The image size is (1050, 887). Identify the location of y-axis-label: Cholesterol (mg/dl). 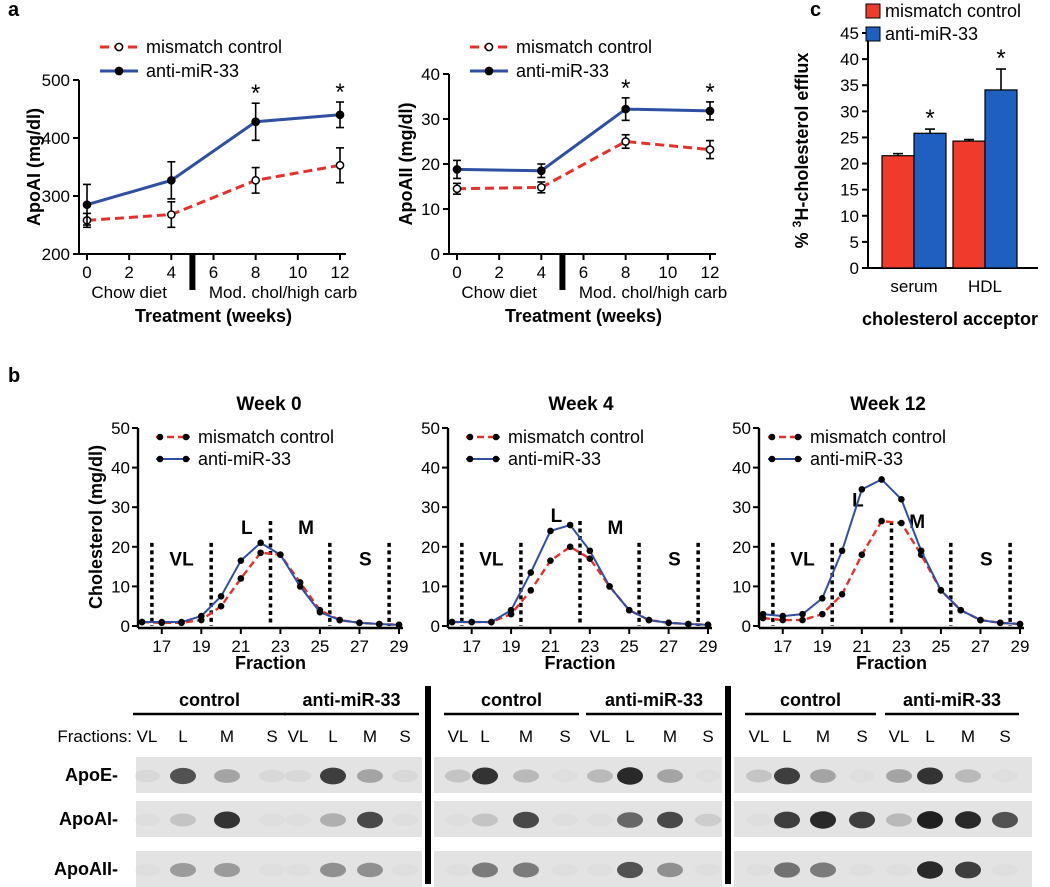
(96, 527).